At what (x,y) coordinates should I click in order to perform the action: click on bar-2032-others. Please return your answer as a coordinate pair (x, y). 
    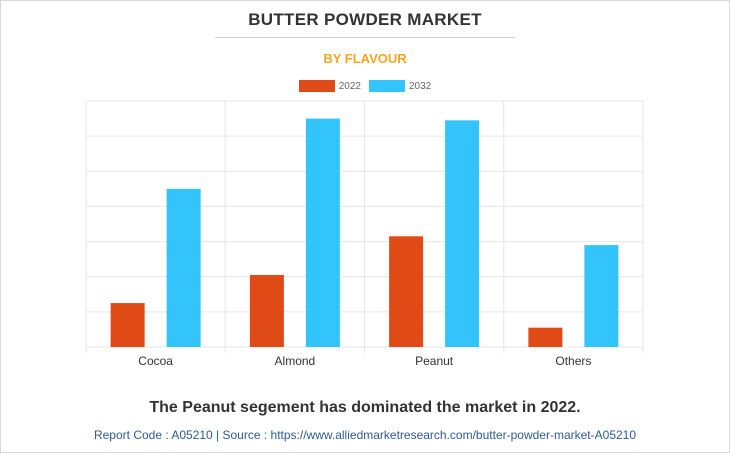
    Looking at the image, I should click on (601, 296).